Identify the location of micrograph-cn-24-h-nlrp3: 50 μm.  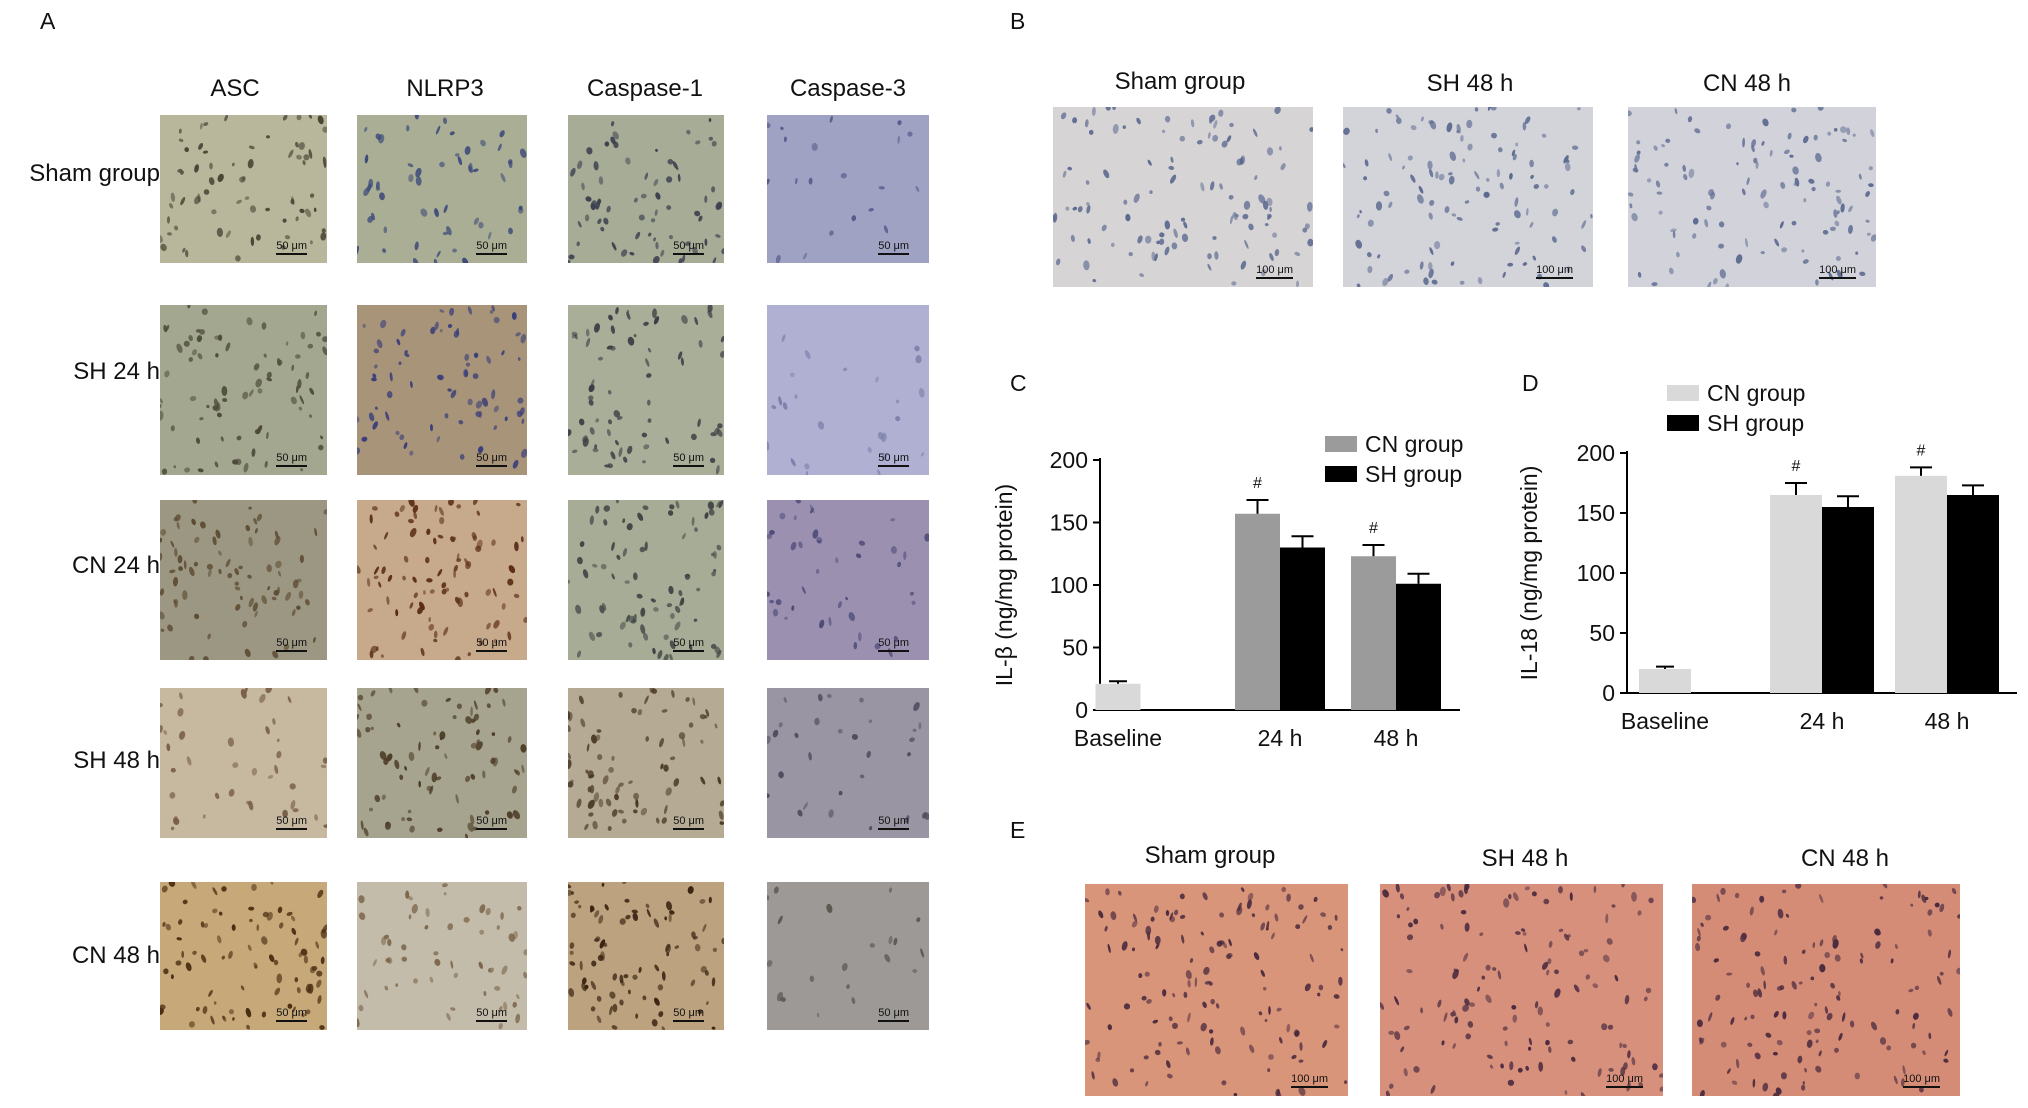
(442, 580).